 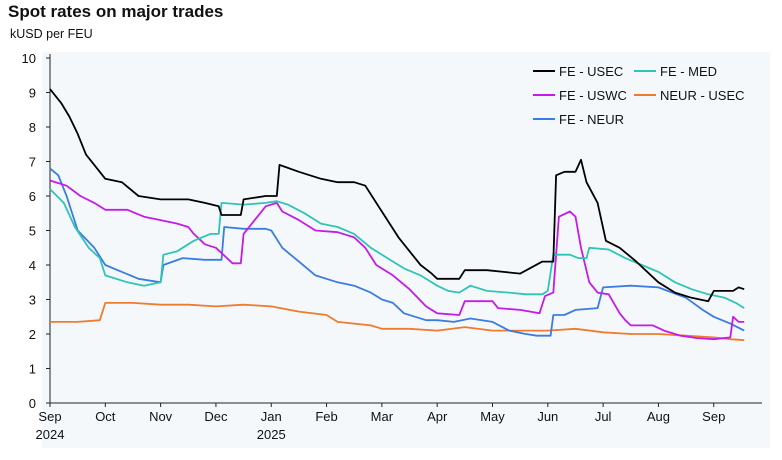 I want to click on x-tick-label: Nov, so click(x=161, y=416).